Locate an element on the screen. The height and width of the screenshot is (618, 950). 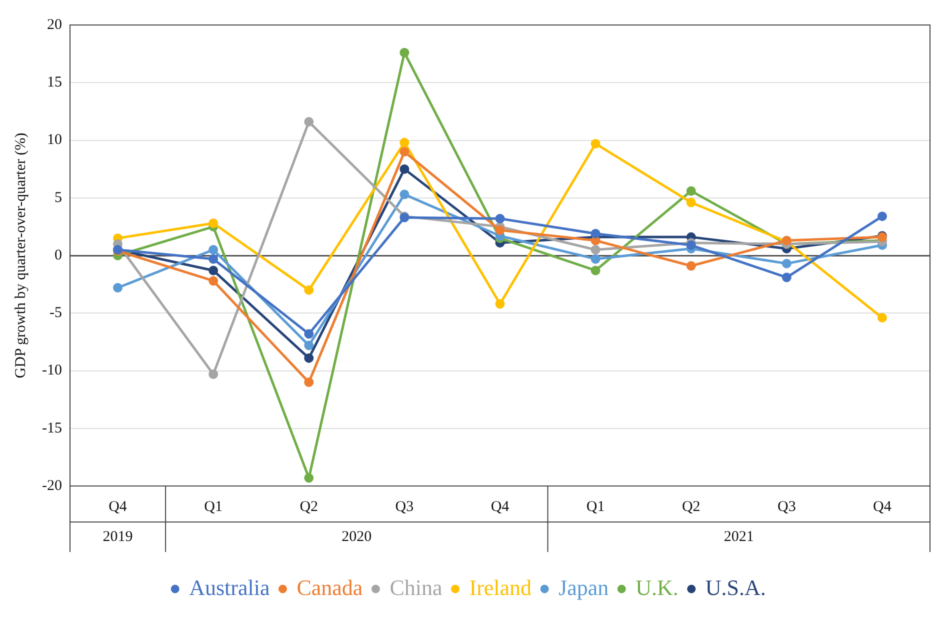
y-tick-label: -10 is located at coordinates (52, 370).